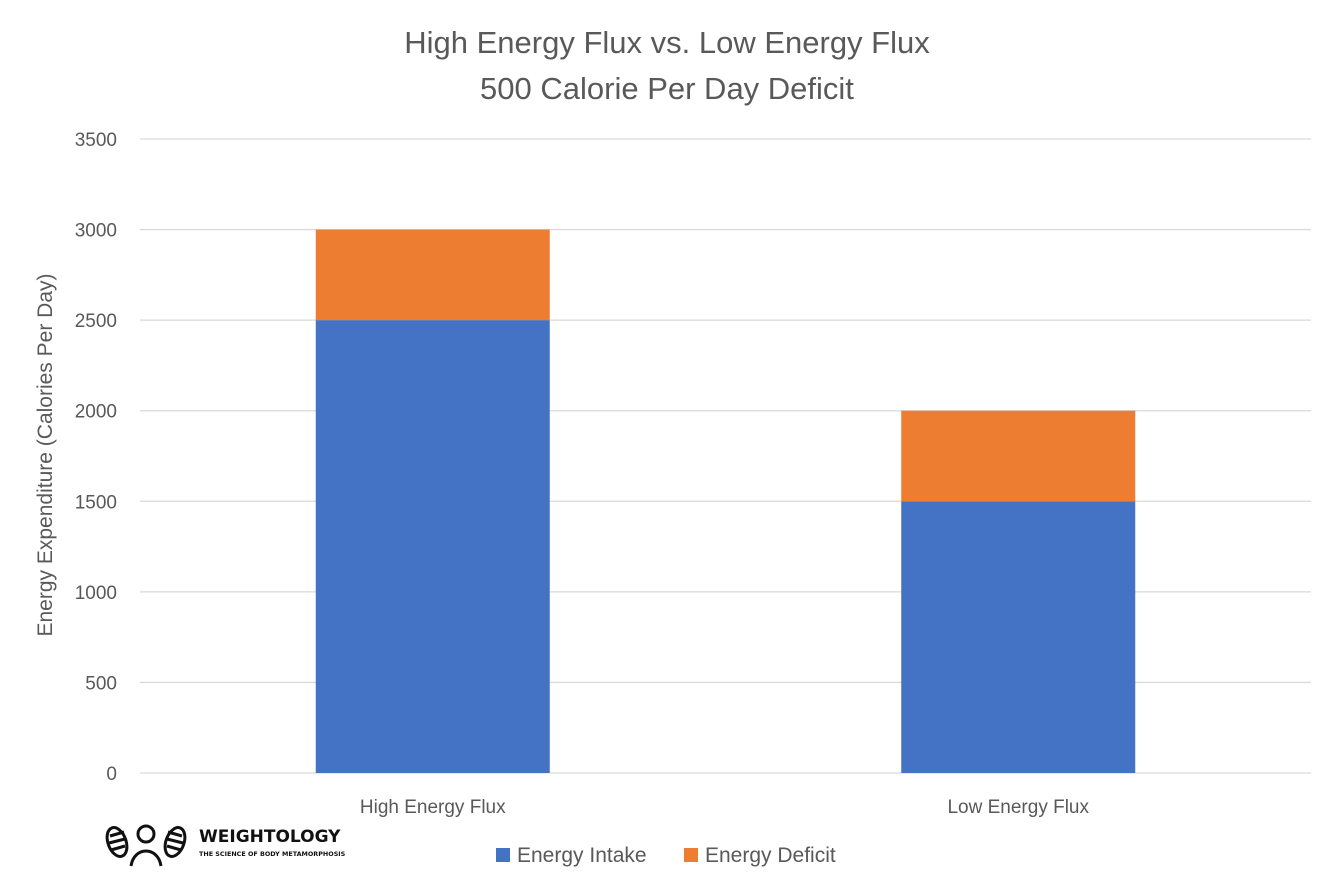 This screenshot has width=1334, height=889. I want to click on legend-label: Energy Intake, so click(582, 855).